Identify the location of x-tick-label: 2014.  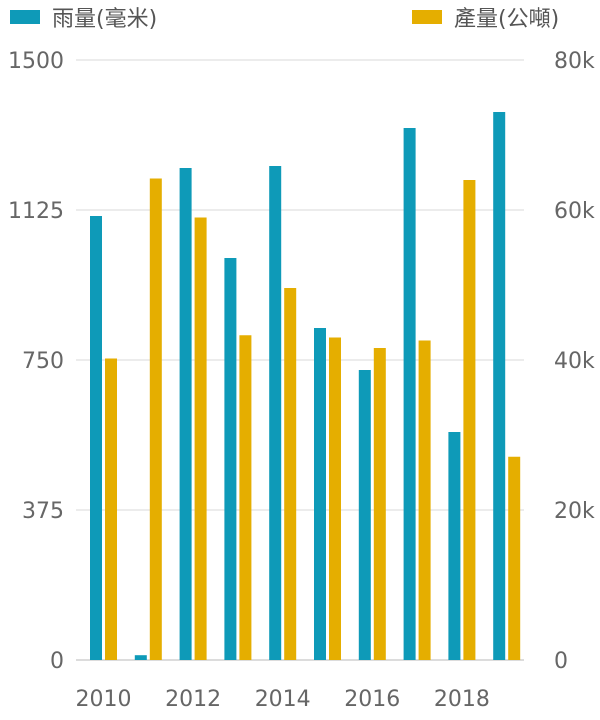
(283, 699).